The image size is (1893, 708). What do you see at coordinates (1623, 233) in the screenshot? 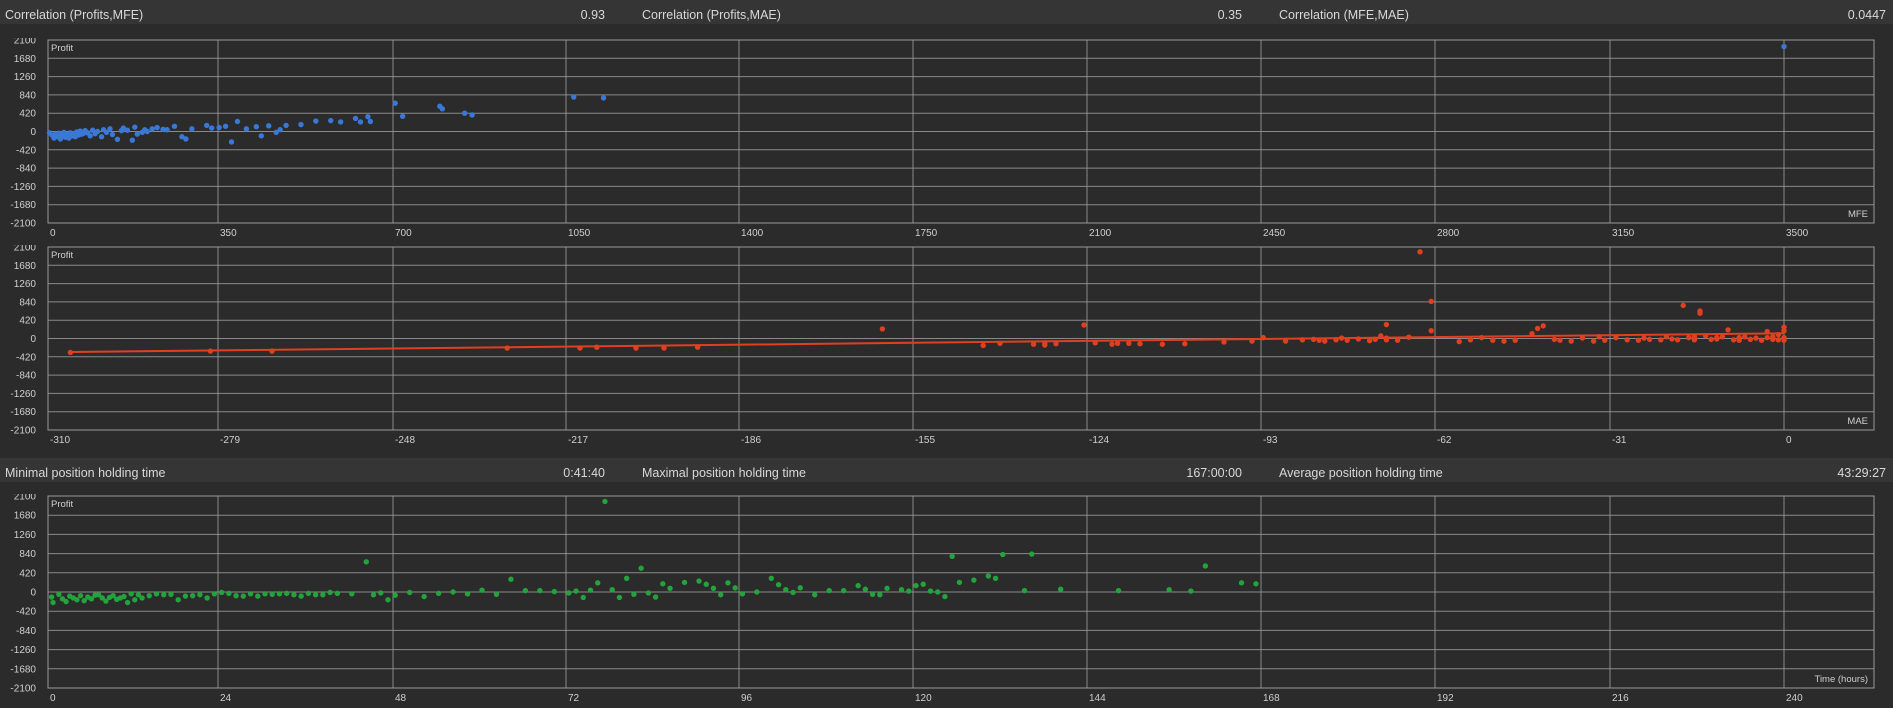
I see `x-tick-label: 3150` at bounding box center [1623, 233].